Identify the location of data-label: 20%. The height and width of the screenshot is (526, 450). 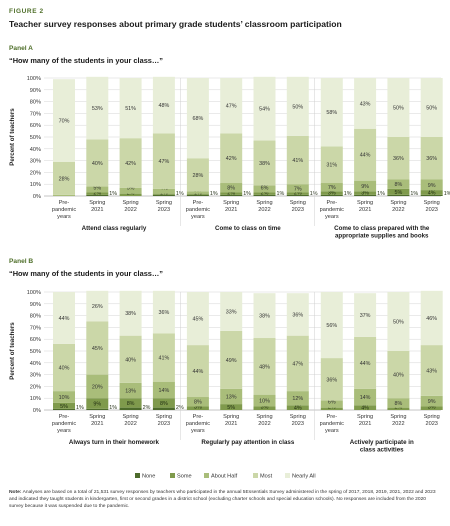
(97, 387).